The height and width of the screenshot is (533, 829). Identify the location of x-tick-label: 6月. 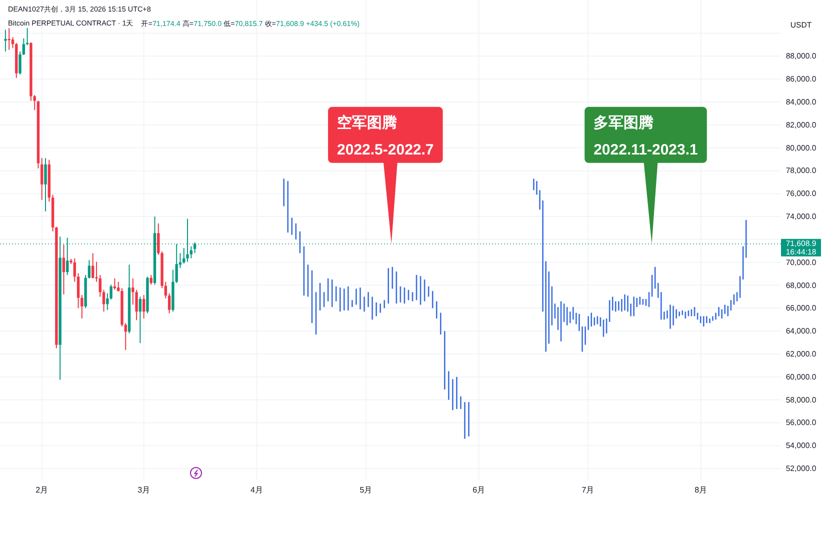
(479, 490).